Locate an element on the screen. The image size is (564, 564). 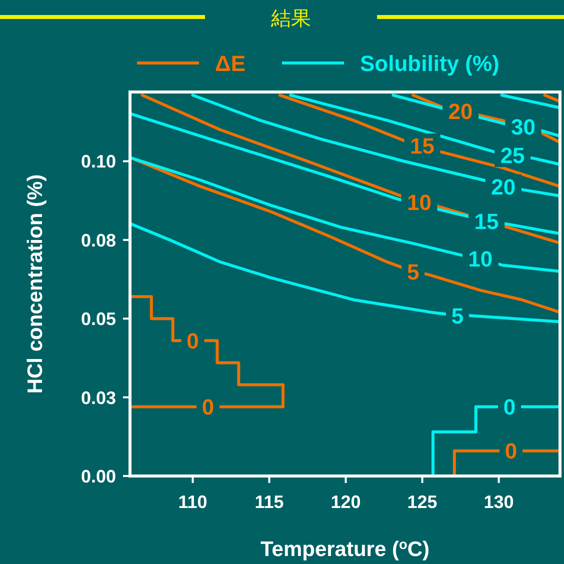
x-tick-label: 130 is located at coordinates (499, 502).